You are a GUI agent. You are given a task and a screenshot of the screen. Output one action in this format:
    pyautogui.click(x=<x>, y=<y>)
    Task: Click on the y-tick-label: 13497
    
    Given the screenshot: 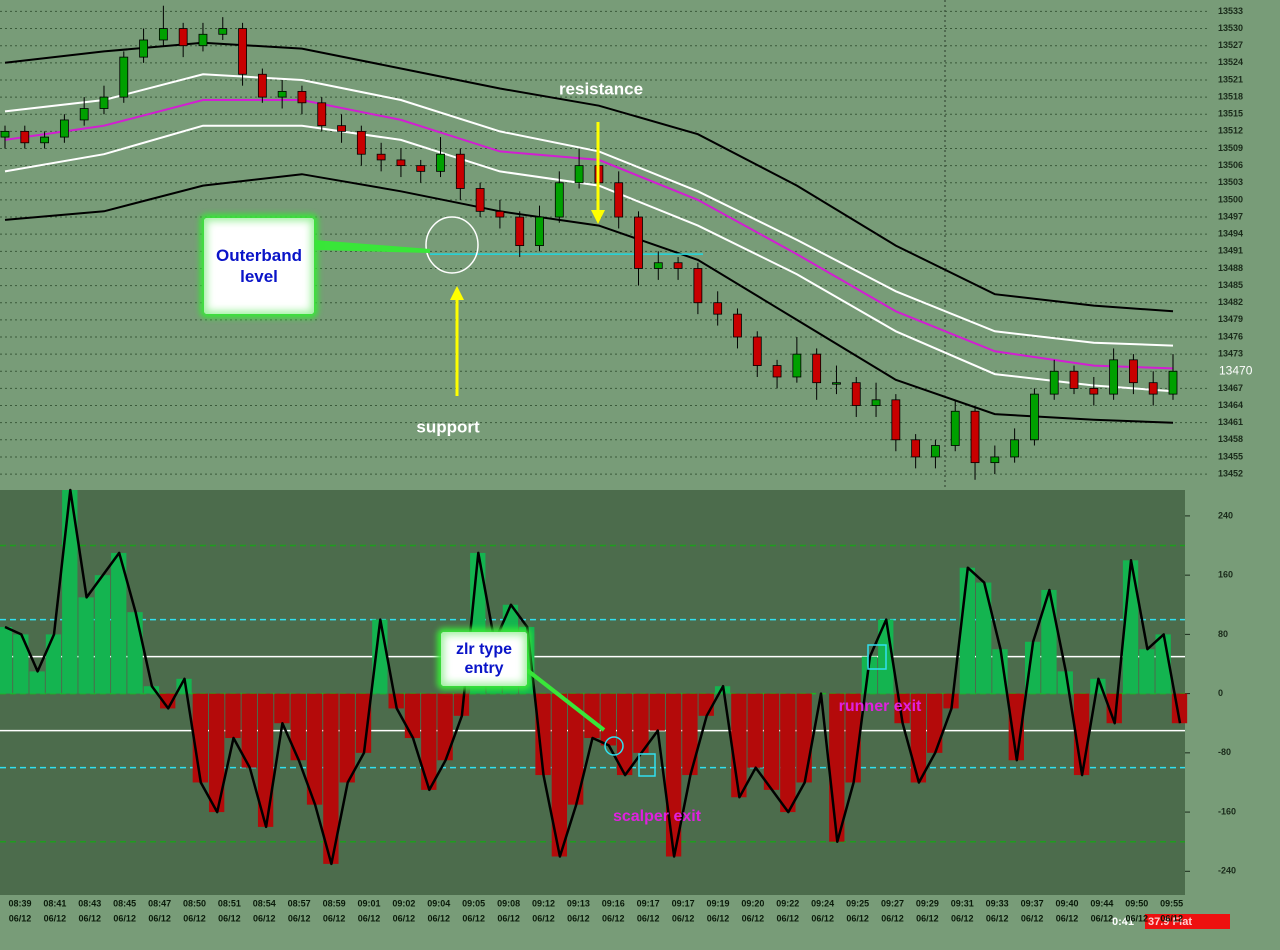 What is the action you would take?
    pyautogui.click(x=1230, y=216)
    